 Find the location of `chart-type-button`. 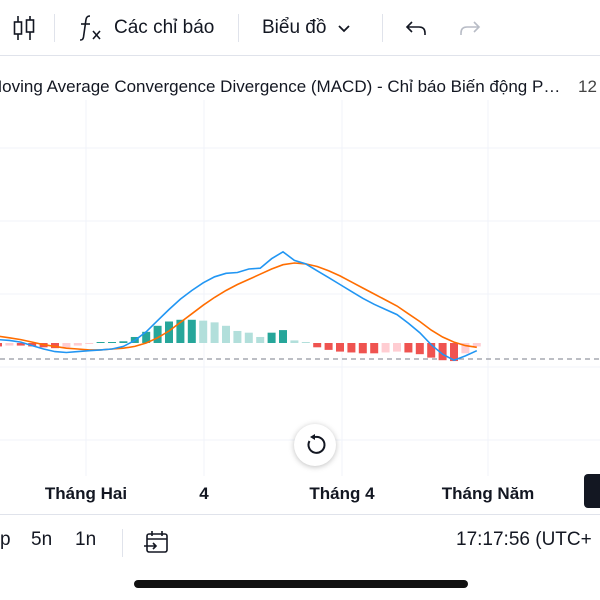

chart-type-button is located at coordinates (24, 28).